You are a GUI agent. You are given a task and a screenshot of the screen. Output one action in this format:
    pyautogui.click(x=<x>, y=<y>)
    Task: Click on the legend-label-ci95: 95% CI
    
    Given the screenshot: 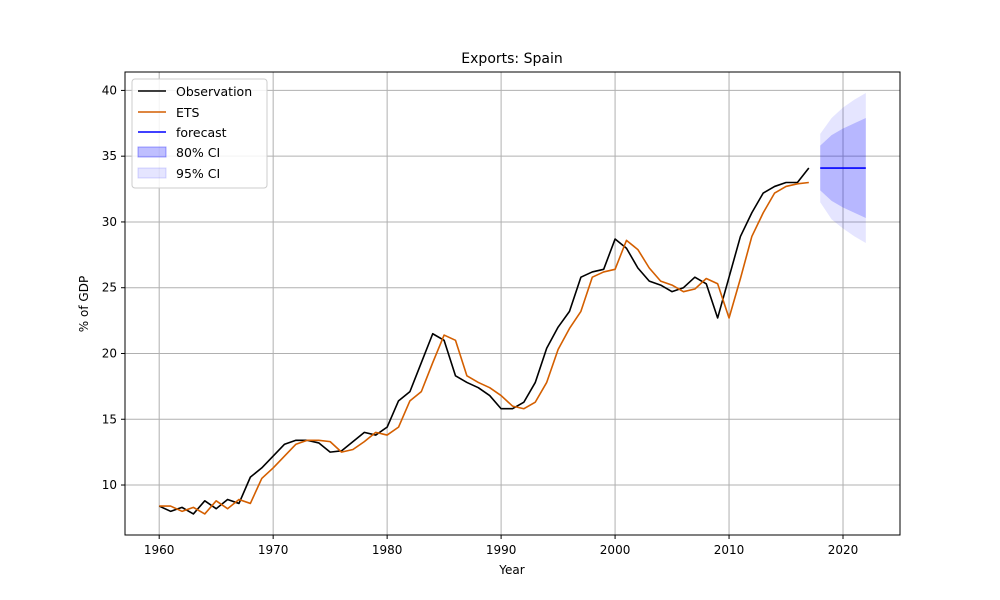 What is the action you would take?
    pyautogui.click(x=198, y=173)
    